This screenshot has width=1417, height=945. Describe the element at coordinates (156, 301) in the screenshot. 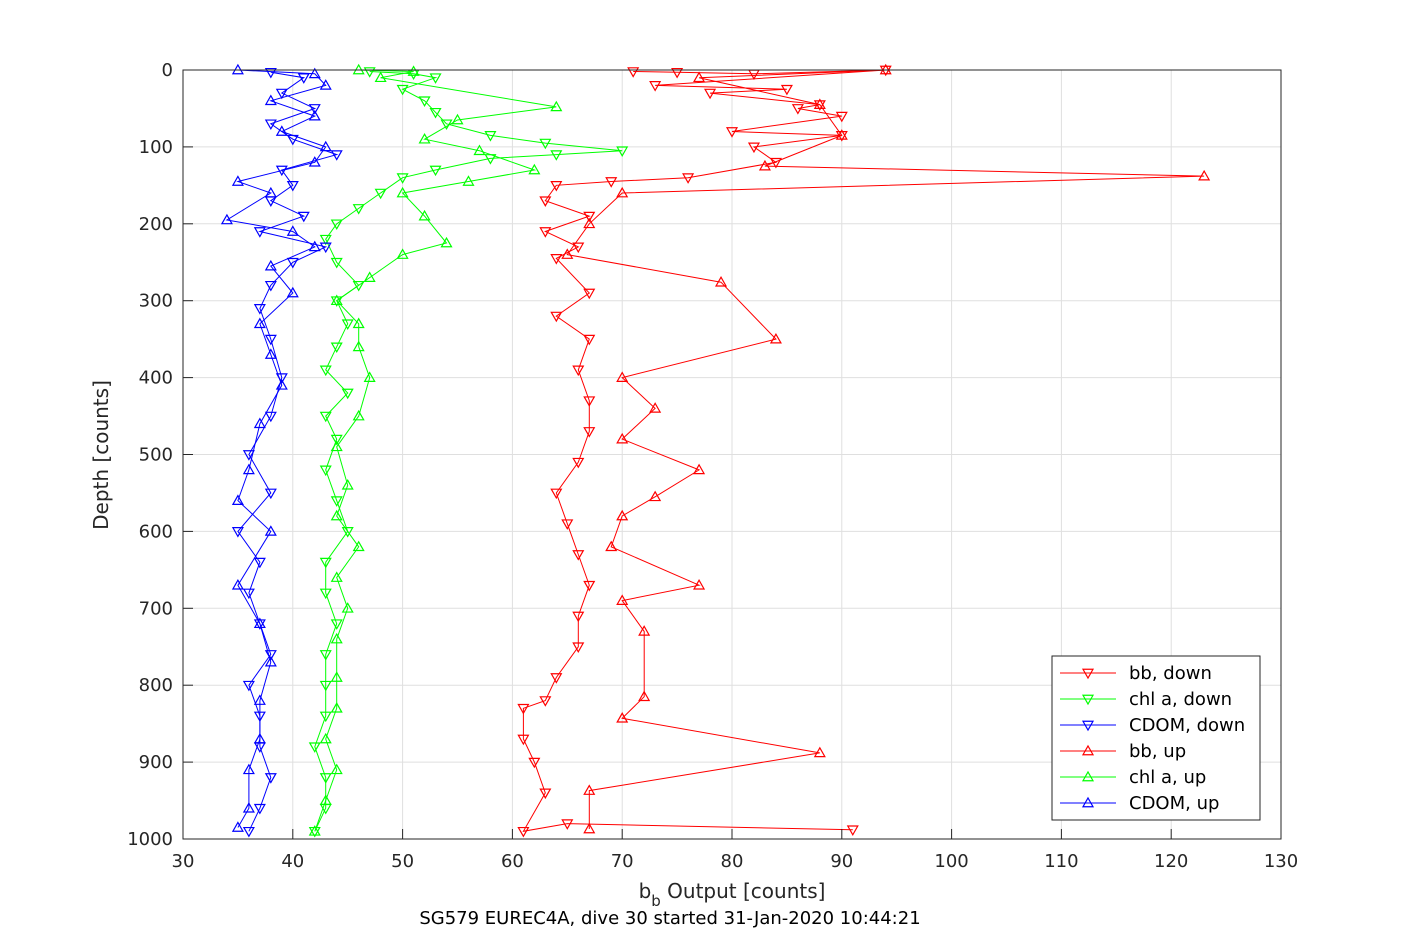

I see `y-tick-label: 300` at that location.